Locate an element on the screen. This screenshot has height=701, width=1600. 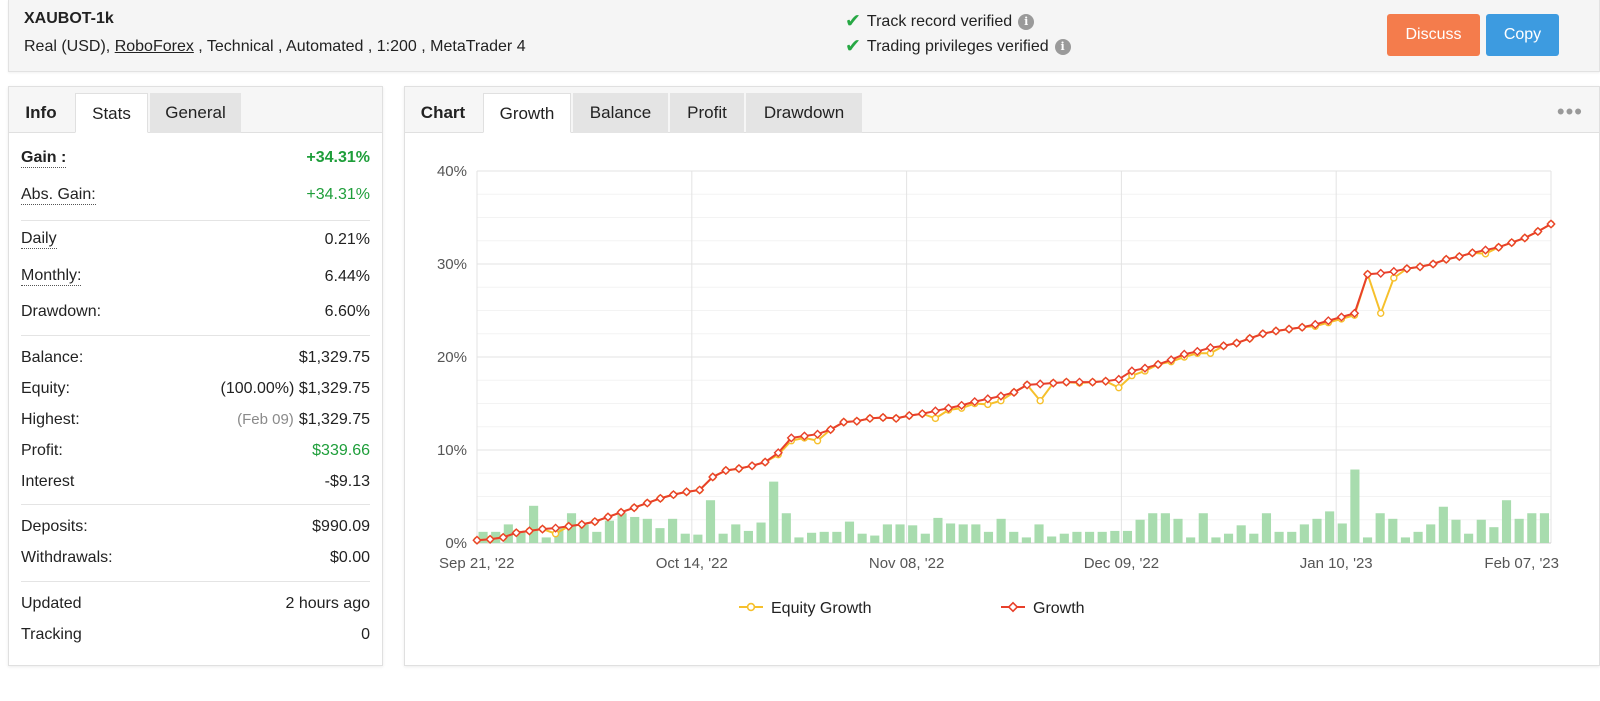
y-tick-label: 30% is located at coordinates (452, 264).